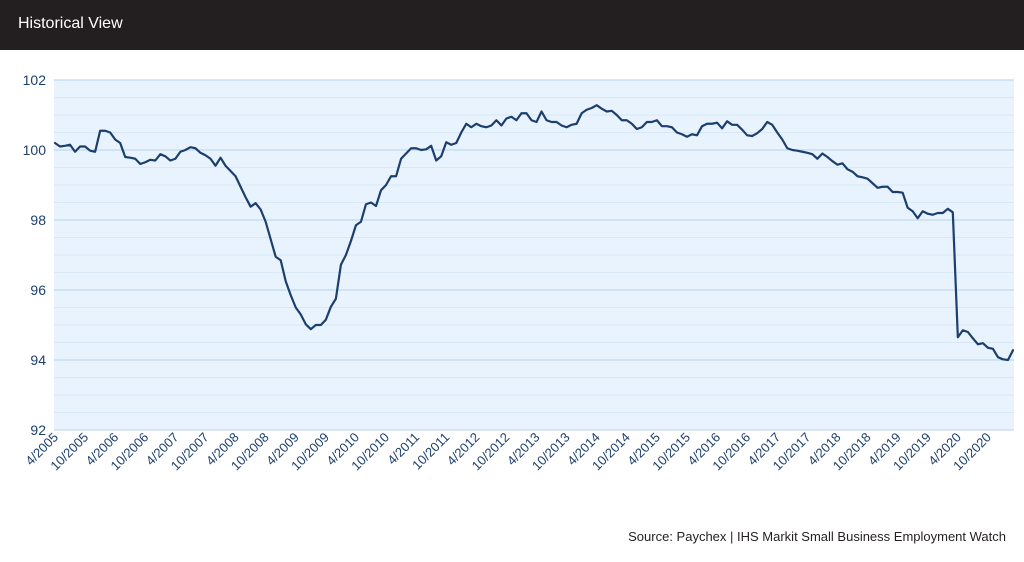  What do you see at coordinates (35, 255) in the screenshot?
I see `y-axis: 92 94 96 98 100 102` at bounding box center [35, 255].